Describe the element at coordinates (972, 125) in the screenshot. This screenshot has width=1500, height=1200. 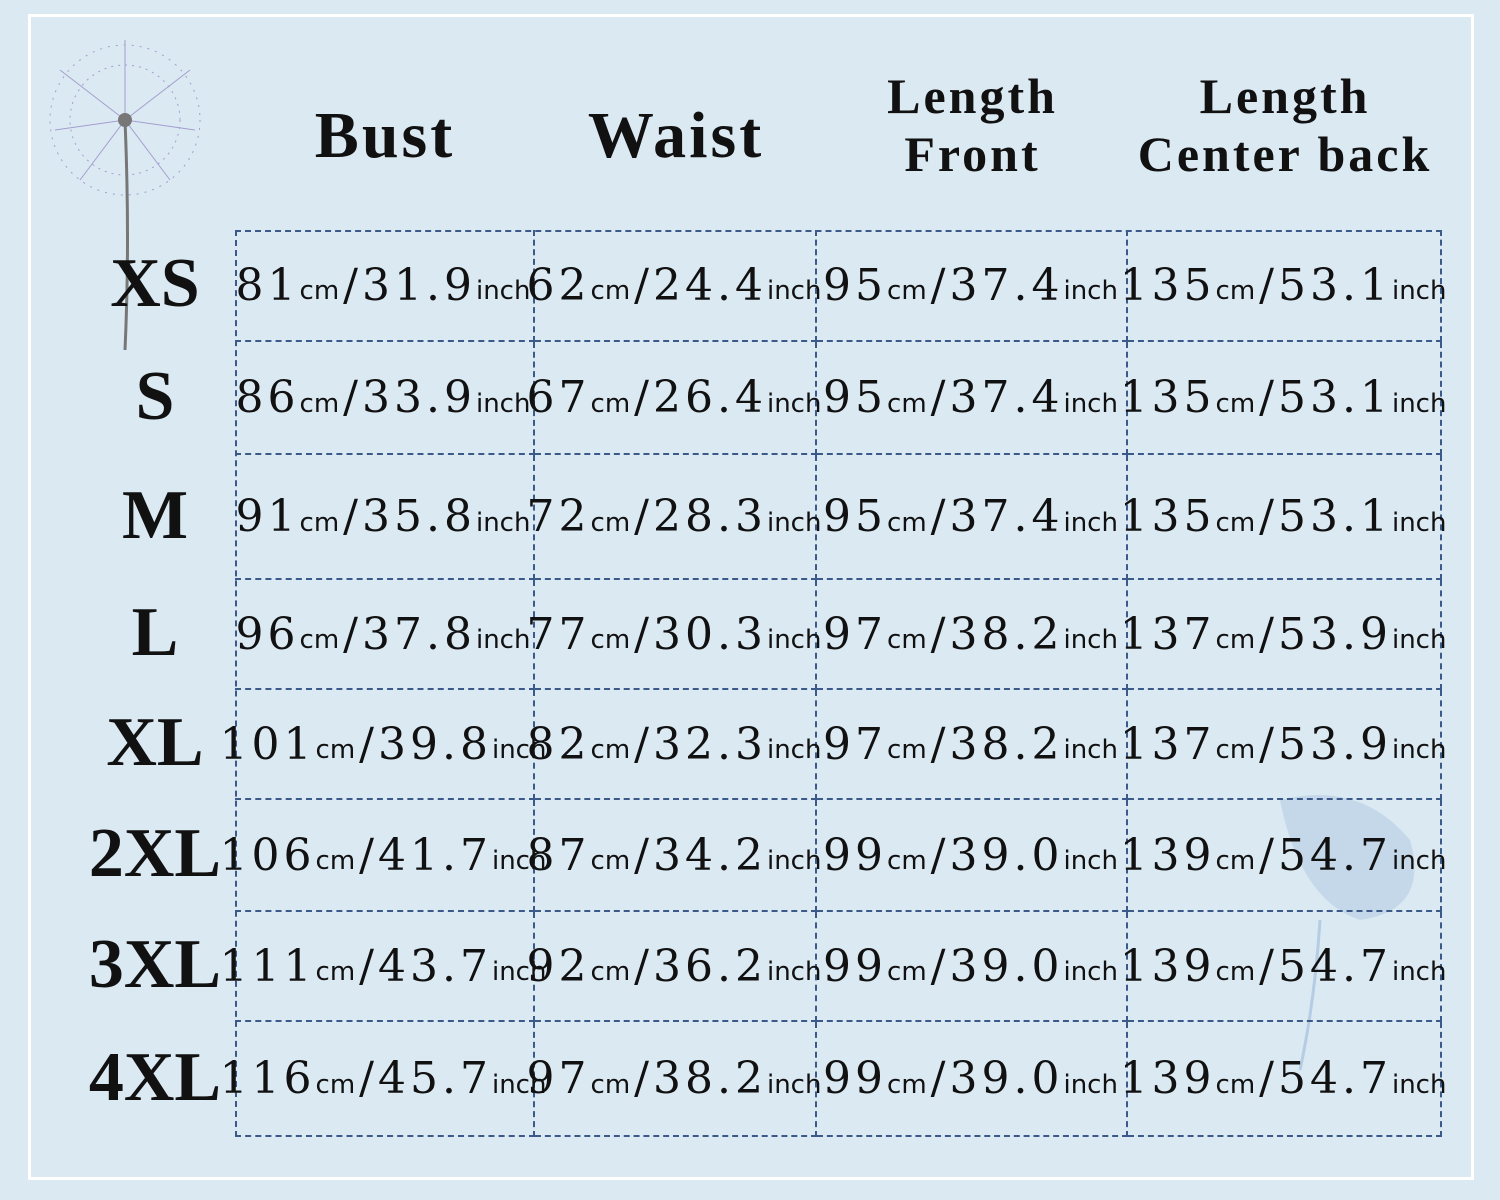
I see `column-header: Length Front` at that location.